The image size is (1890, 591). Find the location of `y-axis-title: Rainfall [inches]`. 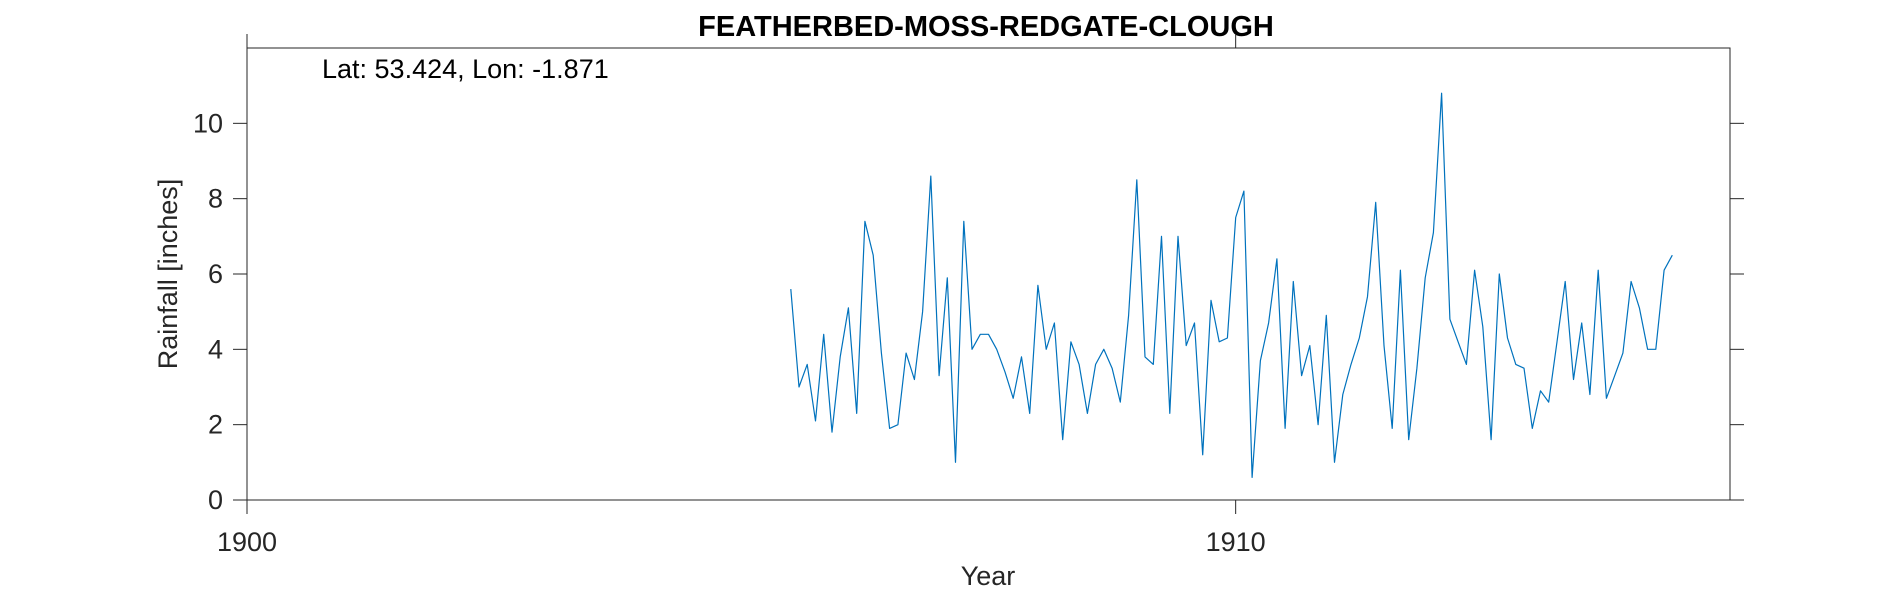

y-axis-title: Rainfall [inches] is located at coordinates (168, 274).